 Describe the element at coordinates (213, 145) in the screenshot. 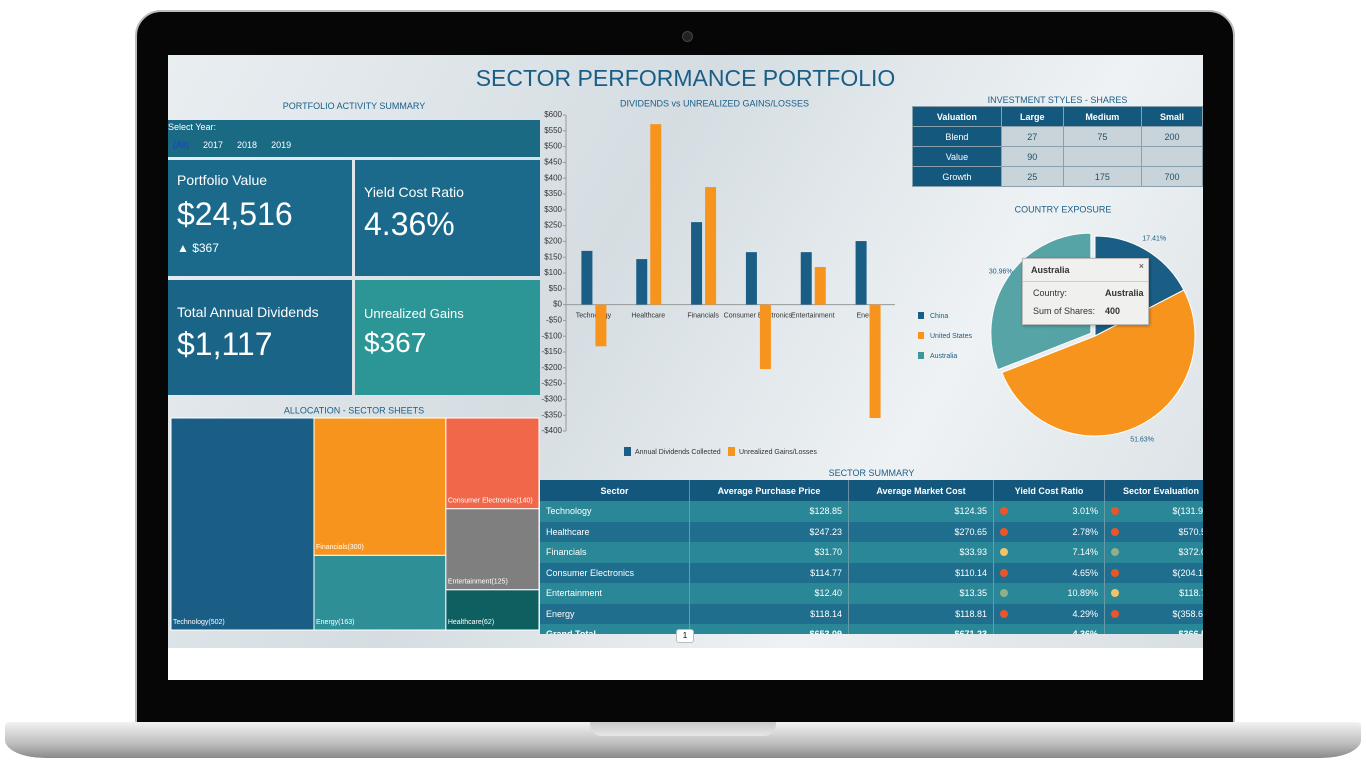

I see `year-option: 2017` at that location.